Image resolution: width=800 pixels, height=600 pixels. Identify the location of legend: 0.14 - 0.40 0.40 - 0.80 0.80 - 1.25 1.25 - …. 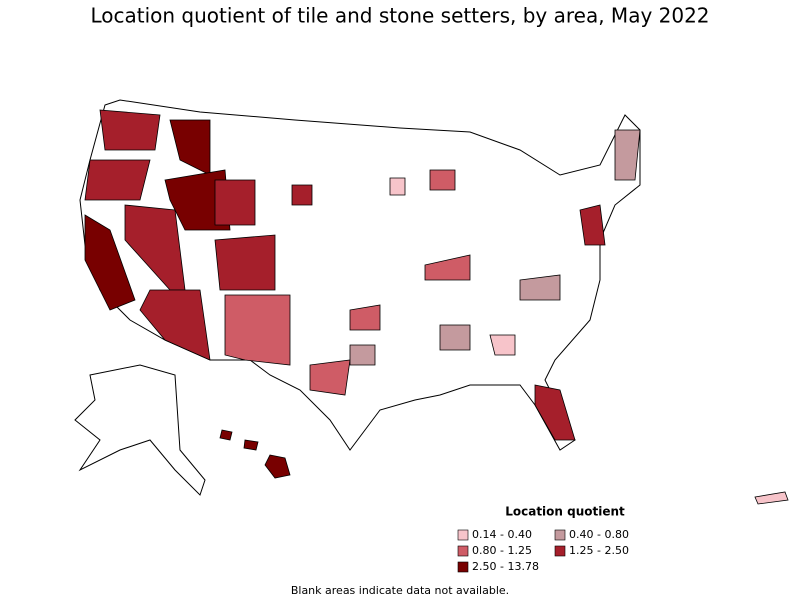
(543, 550).